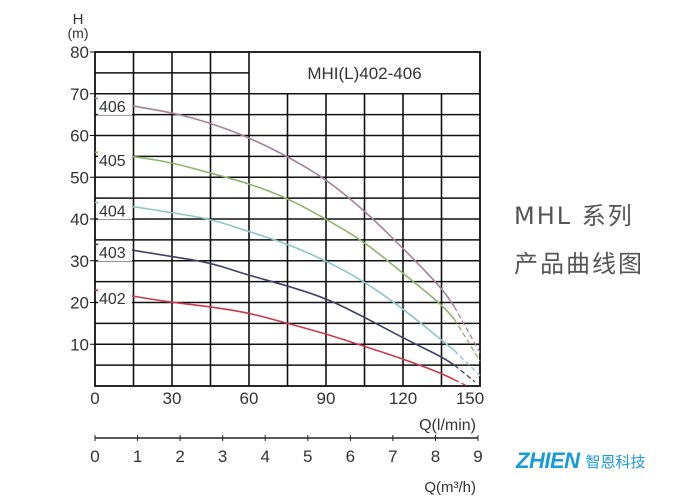  Describe the element at coordinates (574, 216) in the screenshot. I see `series-title: MHL 系列` at that location.